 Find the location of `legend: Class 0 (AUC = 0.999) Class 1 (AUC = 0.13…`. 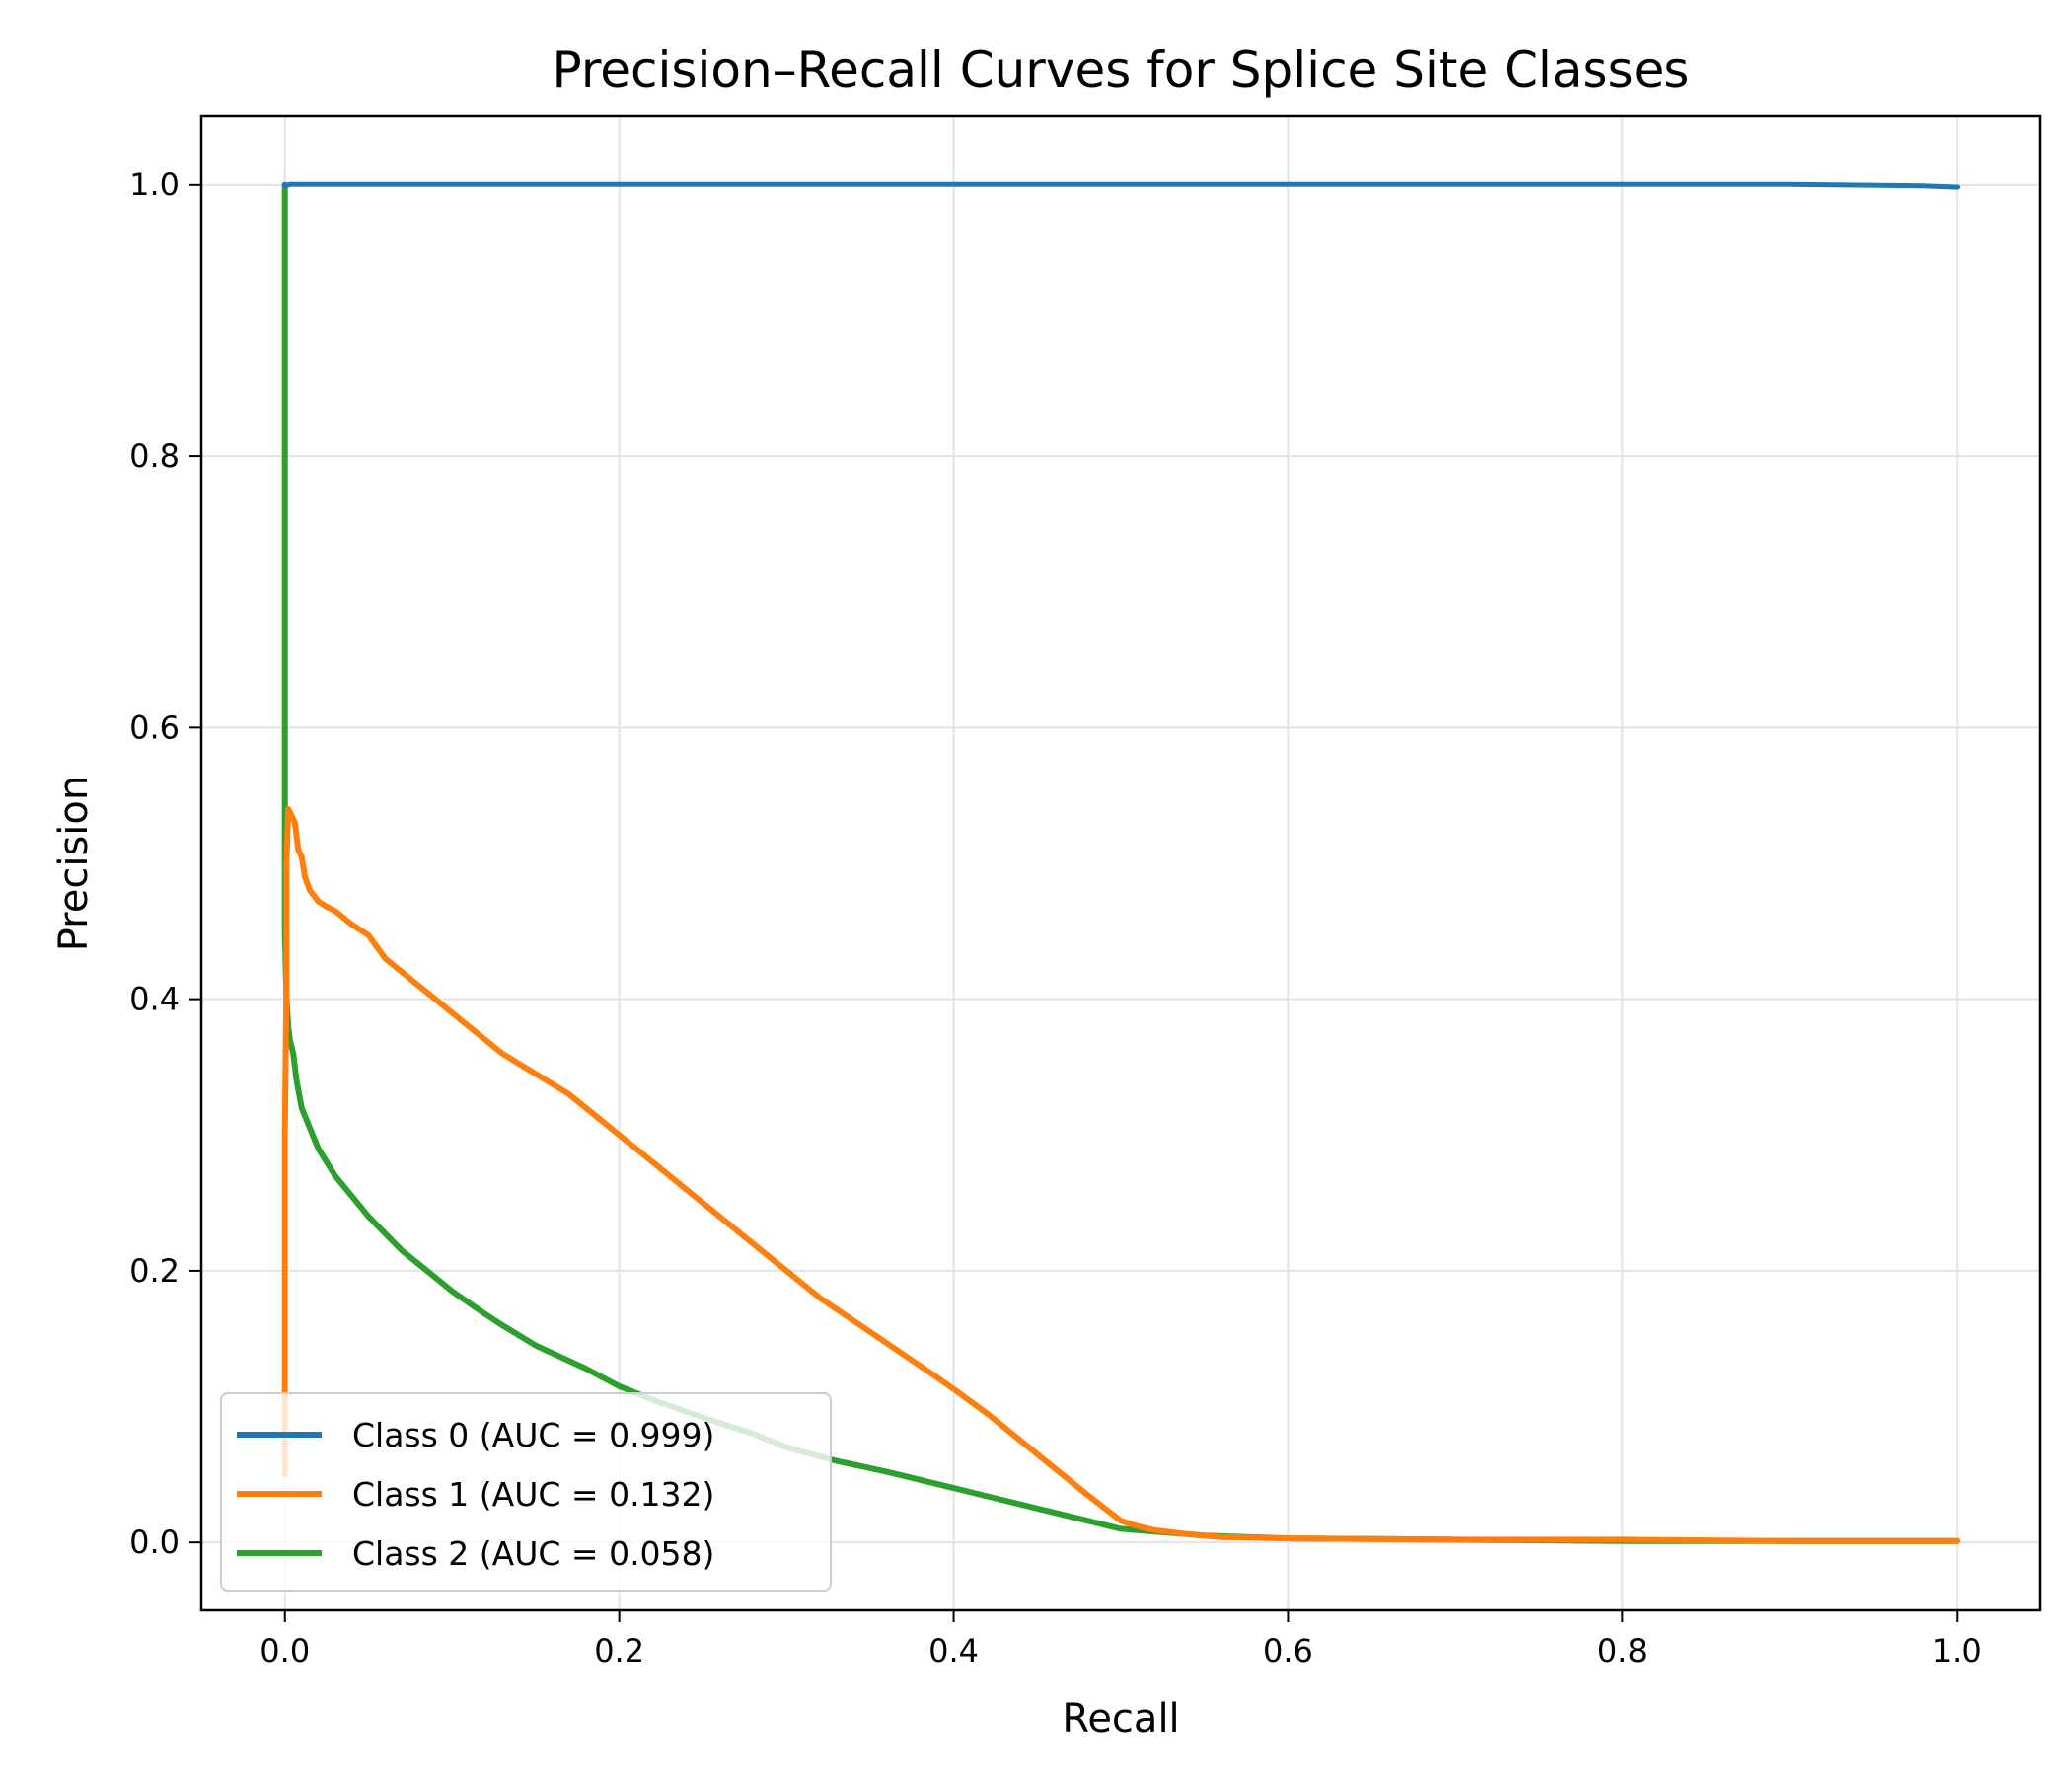

legend: Class 0 (AUC = 0.999) Class 1 (AUC = 0.13… is located at coordinates (526, 1492).